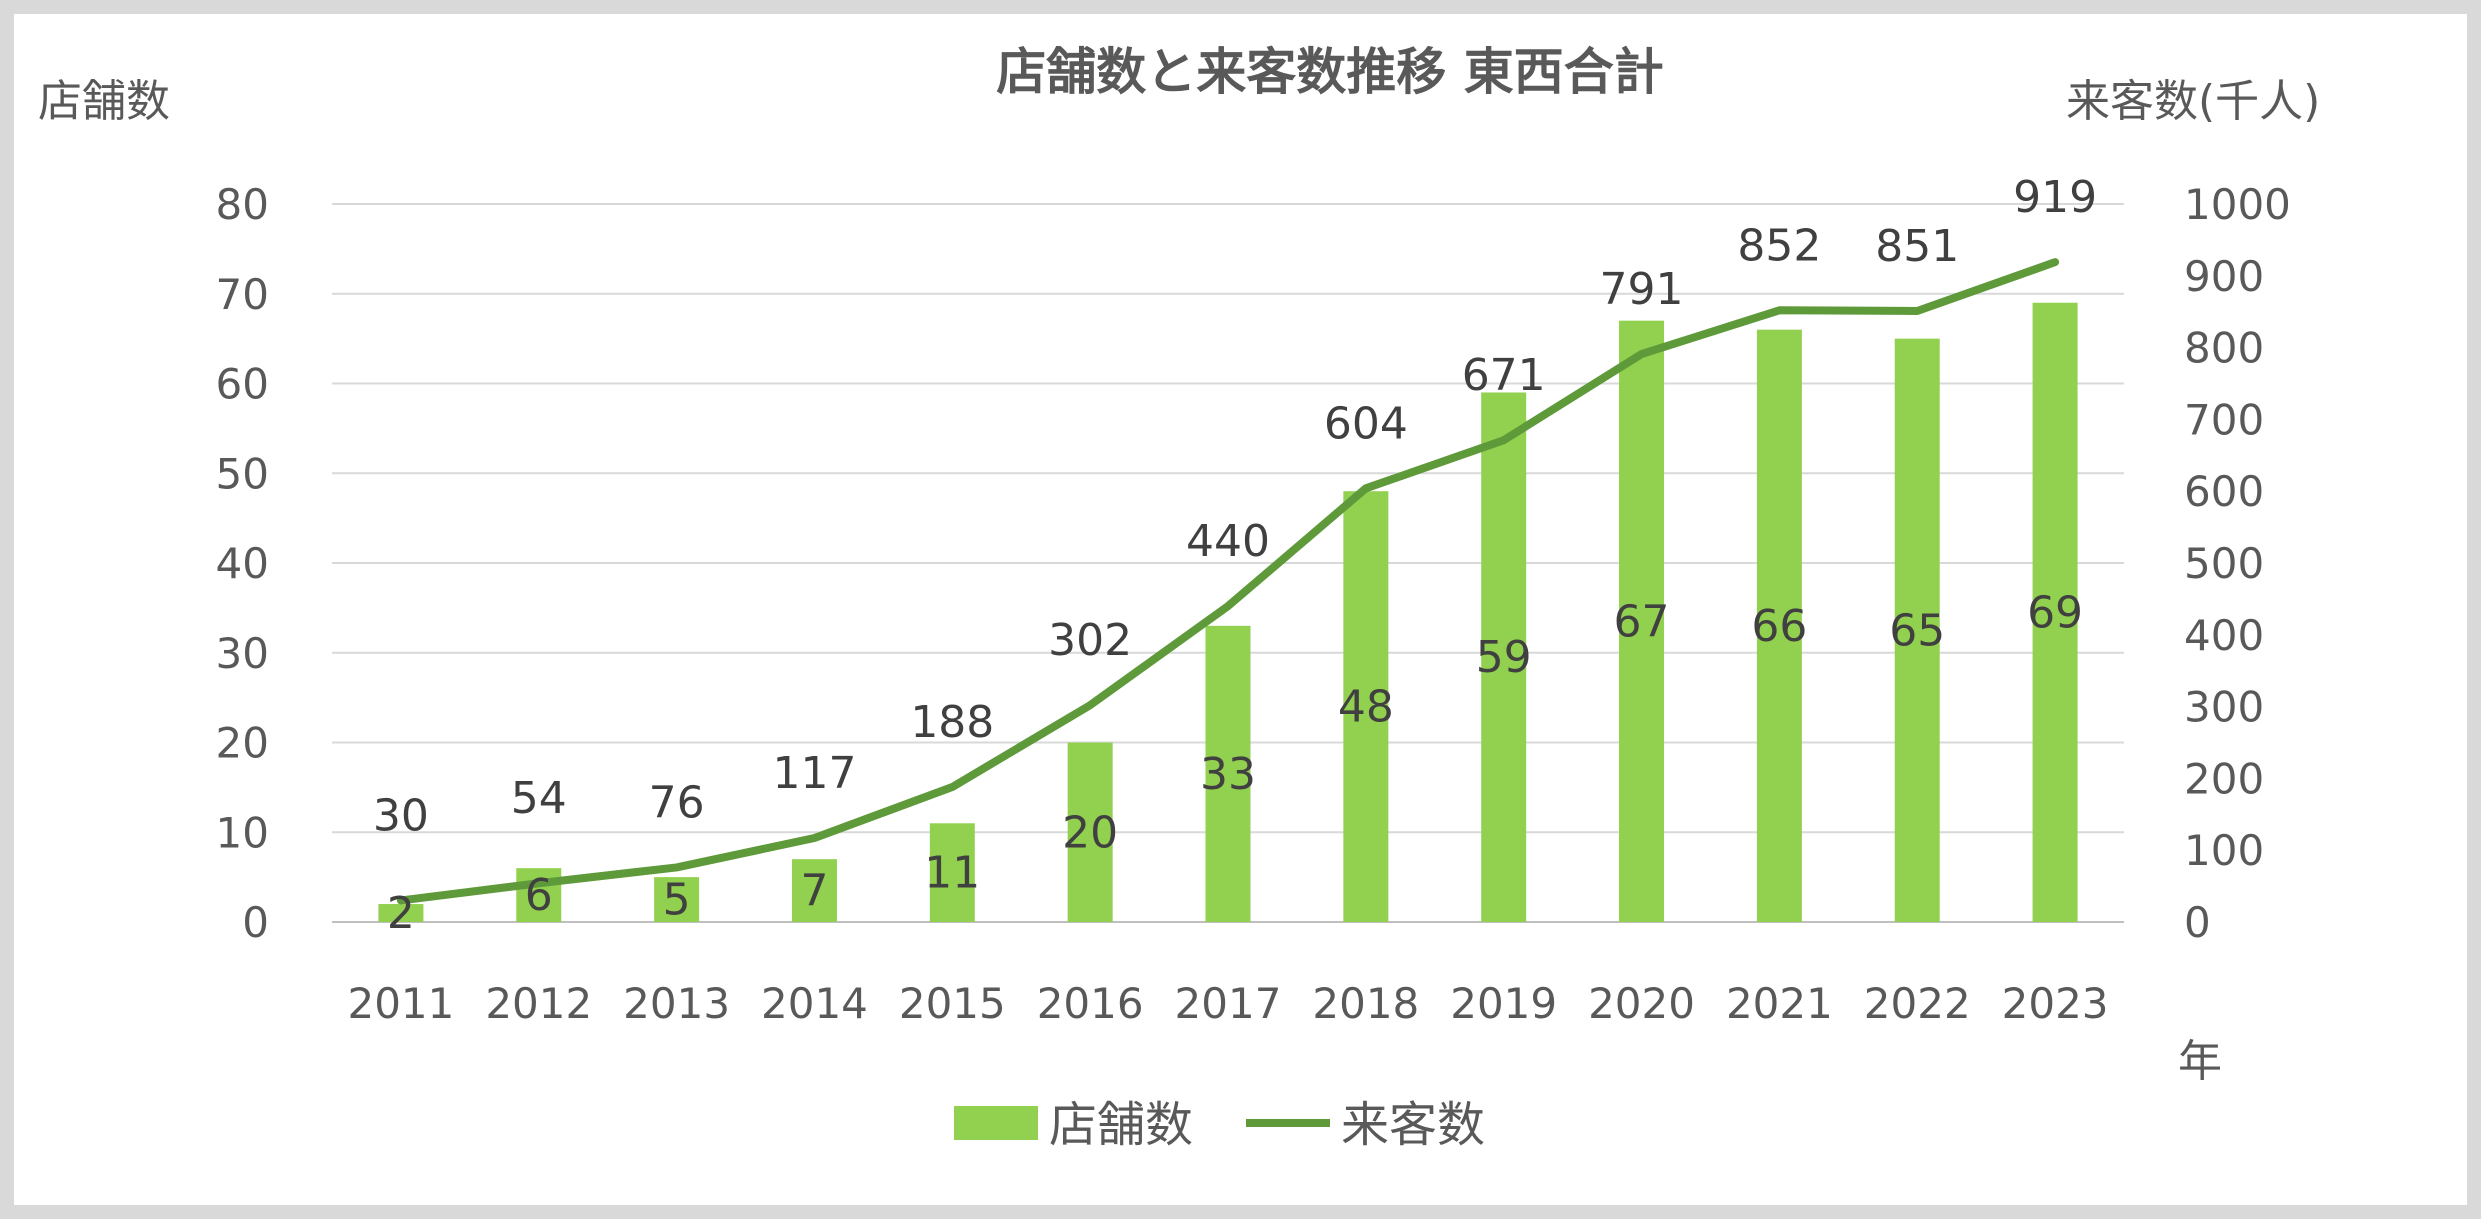 The image size is (2481, 1219). What do you see at coordinates (952, 722) in the screenshot?
I see `line-data-label: 188` at bounding box center [952, 722].